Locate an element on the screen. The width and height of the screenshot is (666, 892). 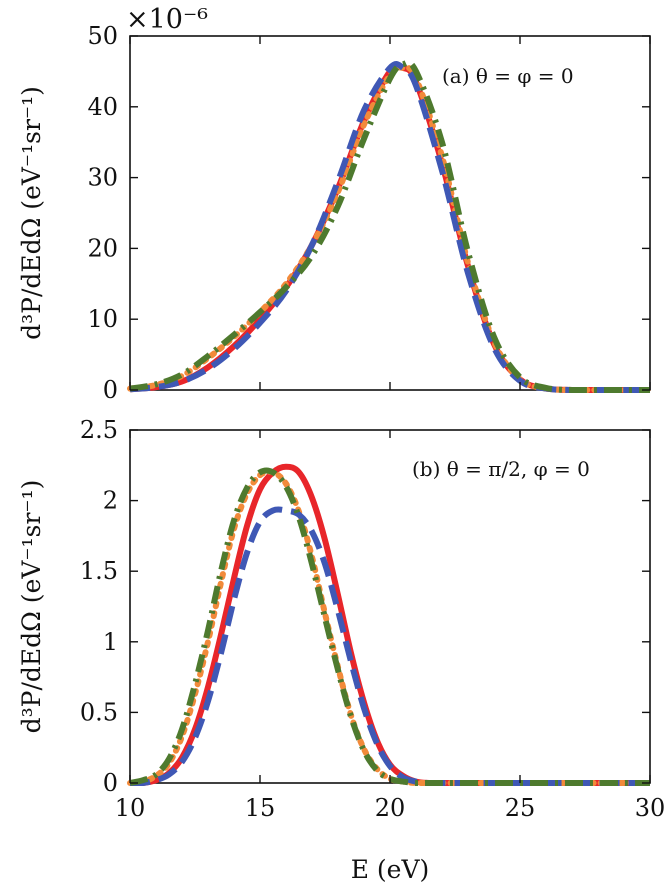
y-tick-label: 2.5 is located at coordinates (99, 430).